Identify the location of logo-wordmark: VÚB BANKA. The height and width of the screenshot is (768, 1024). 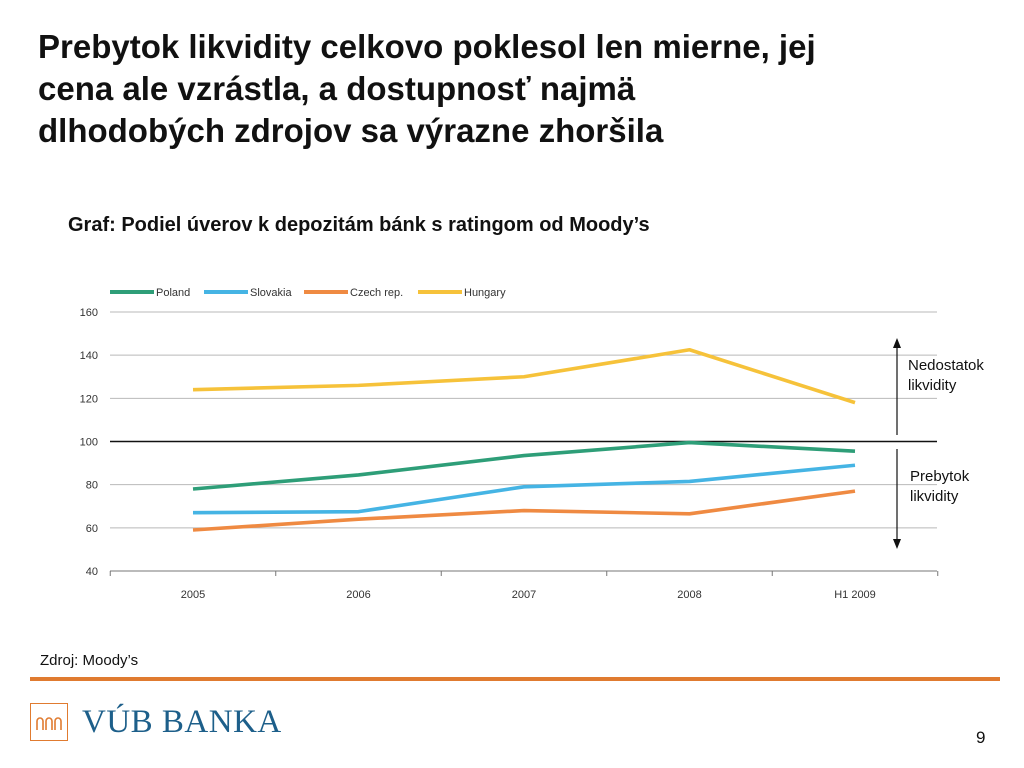
(182, 721).